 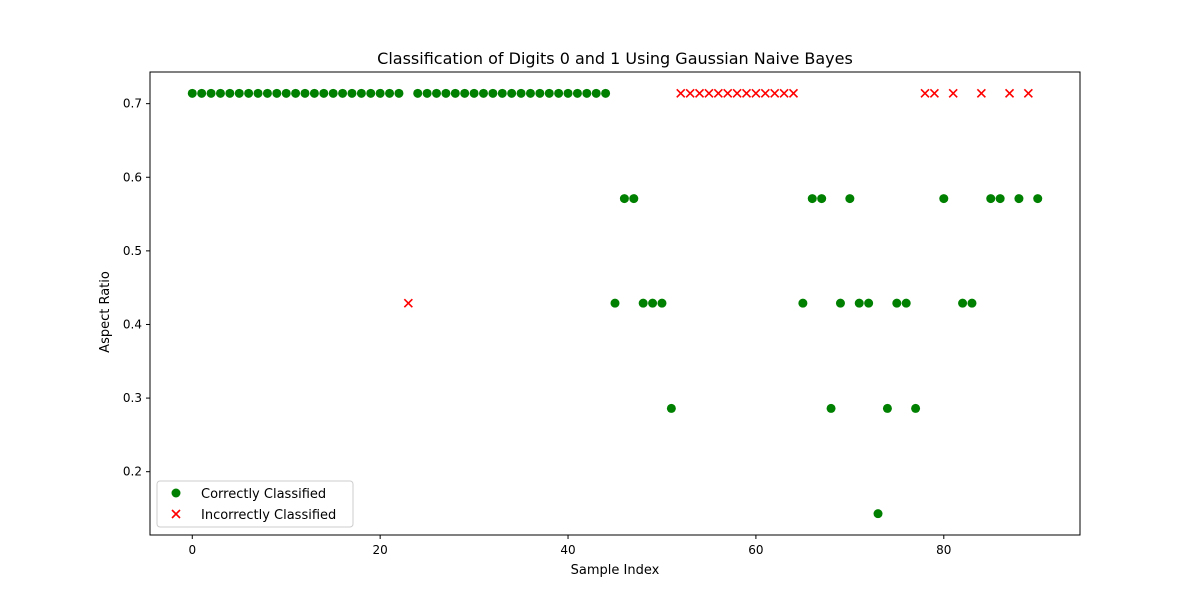 I want to click on x-tick-label: 40, so click(x=567, y=550).